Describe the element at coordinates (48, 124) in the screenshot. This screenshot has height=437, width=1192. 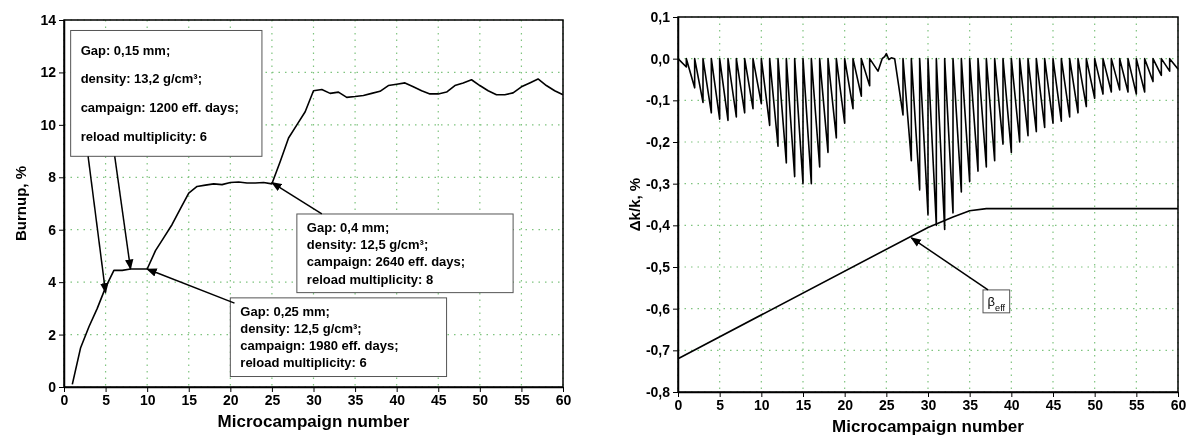
I see `y-tick-label: 10` at that location.